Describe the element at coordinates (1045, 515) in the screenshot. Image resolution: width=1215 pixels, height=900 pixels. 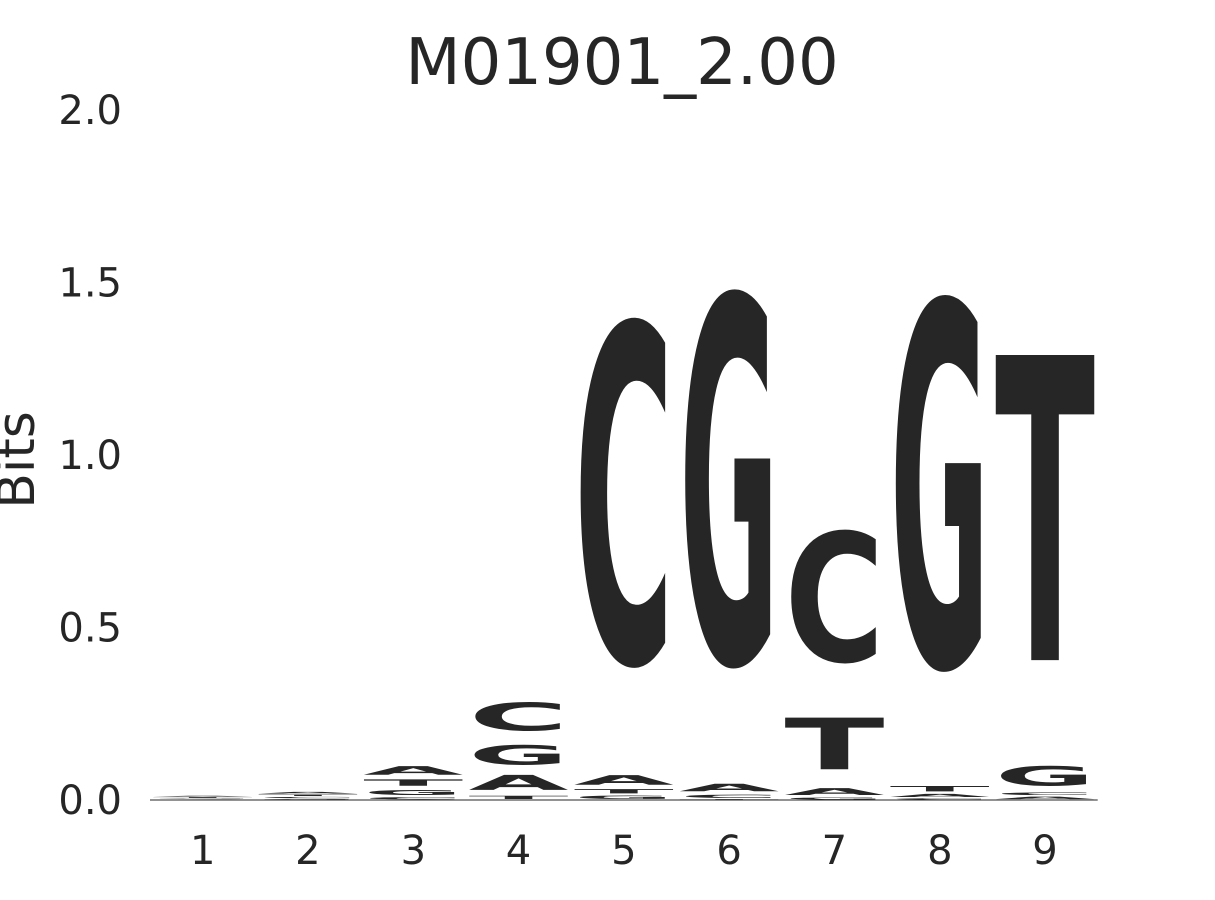
I see `letter-T-pos-9: T` at that location.